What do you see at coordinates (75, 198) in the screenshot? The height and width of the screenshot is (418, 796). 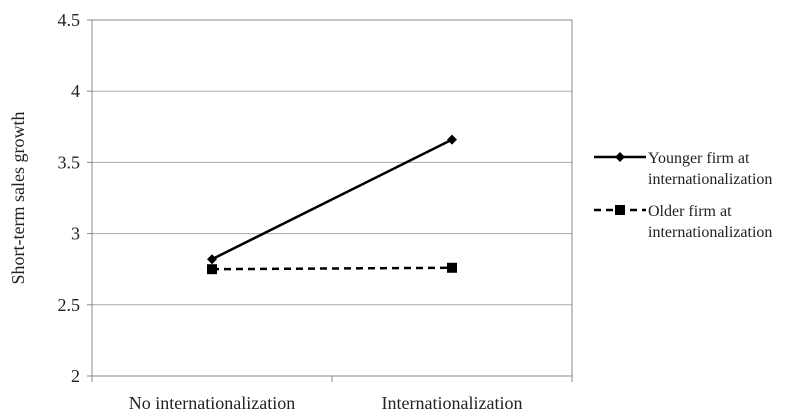 I see `y-axis-ticks: 2 2.5 3 3.5 4 4.5` at bounding box center [75, 198].